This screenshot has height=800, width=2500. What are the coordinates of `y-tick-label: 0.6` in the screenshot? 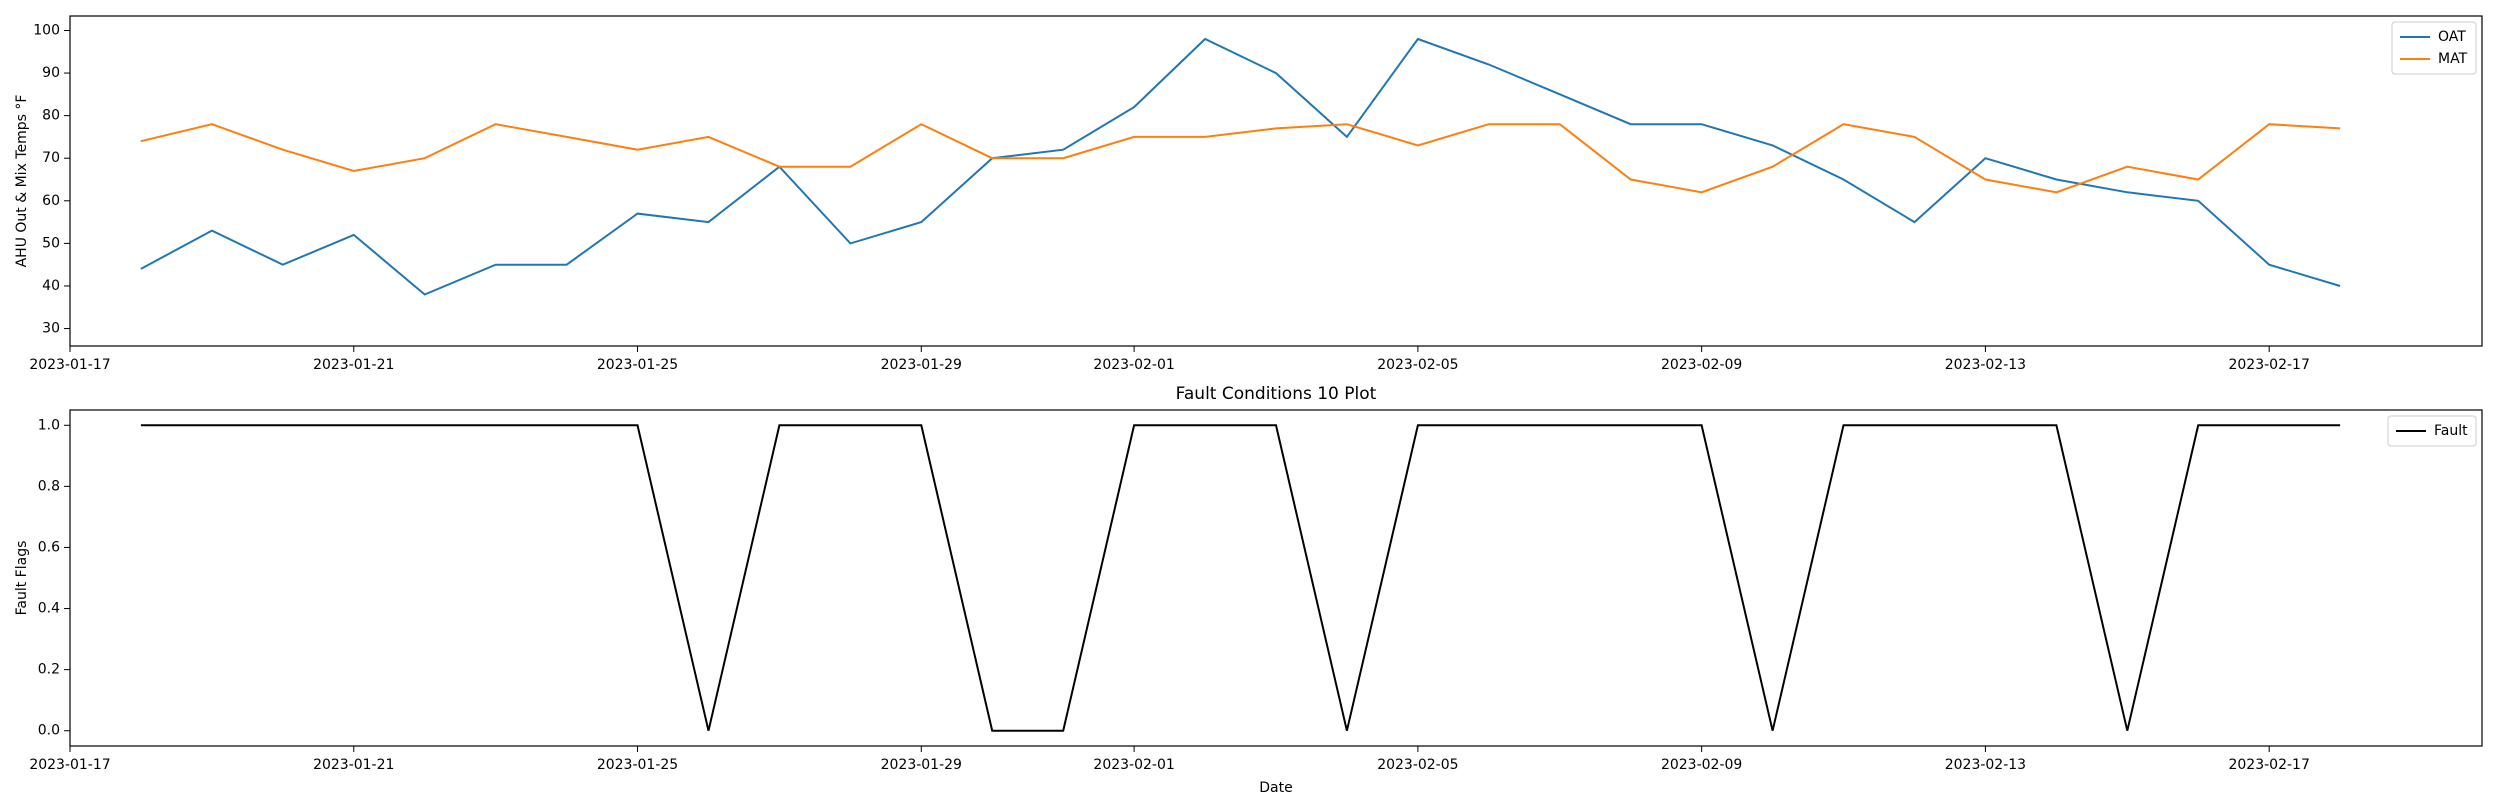 It's located at (49, 547).